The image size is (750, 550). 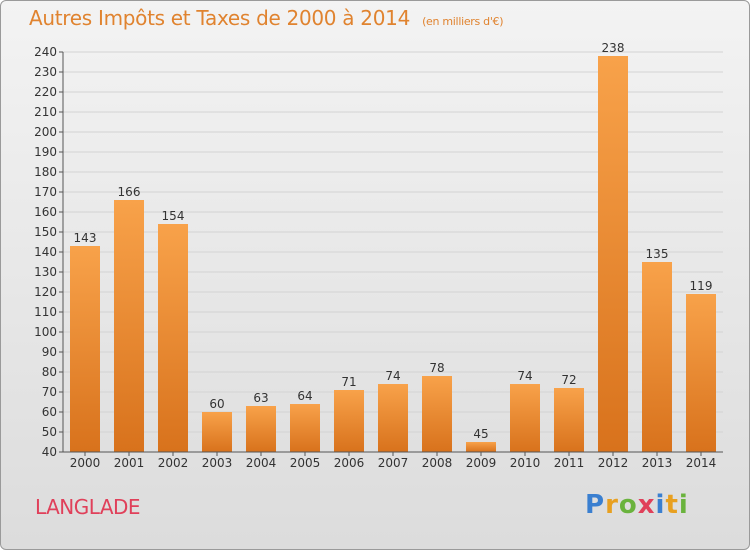 I want to click on bar-value-label: 72, so click(x=568, y=380).